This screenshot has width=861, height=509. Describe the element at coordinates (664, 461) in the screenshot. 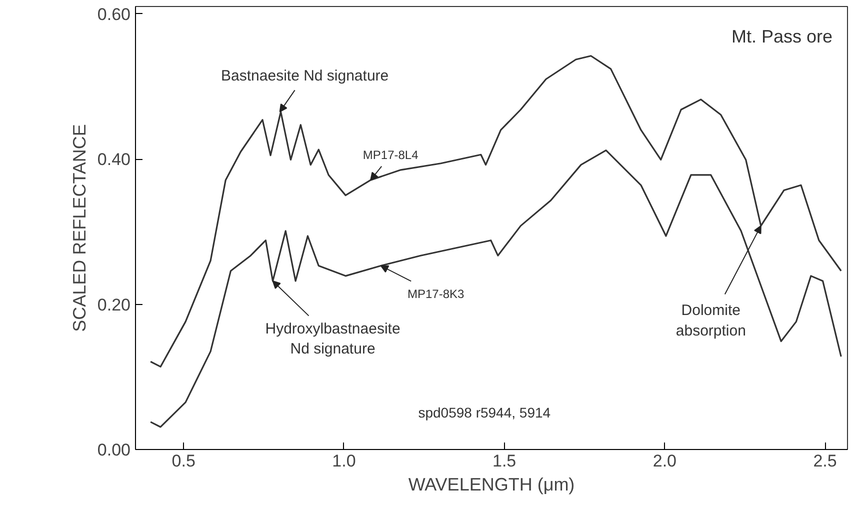

I see `x-tick-label: 2.0` at that location.